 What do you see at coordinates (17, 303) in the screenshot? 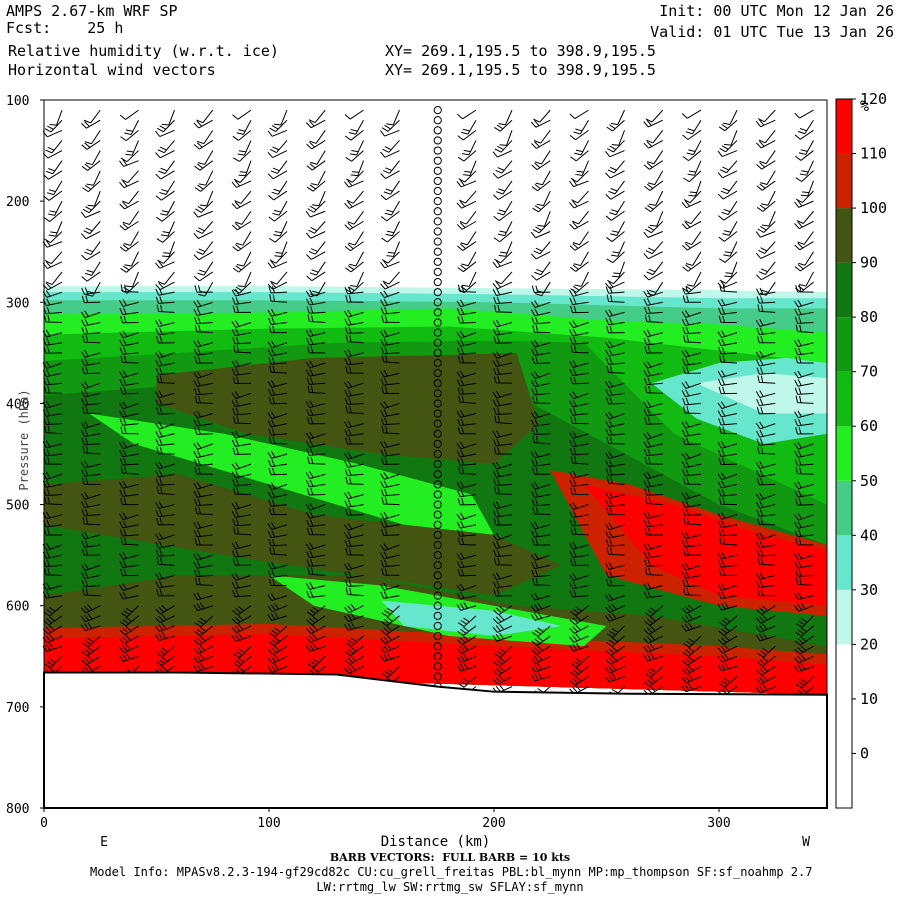
I see `y-tick-label: 300` at bounding box center [17, 303].